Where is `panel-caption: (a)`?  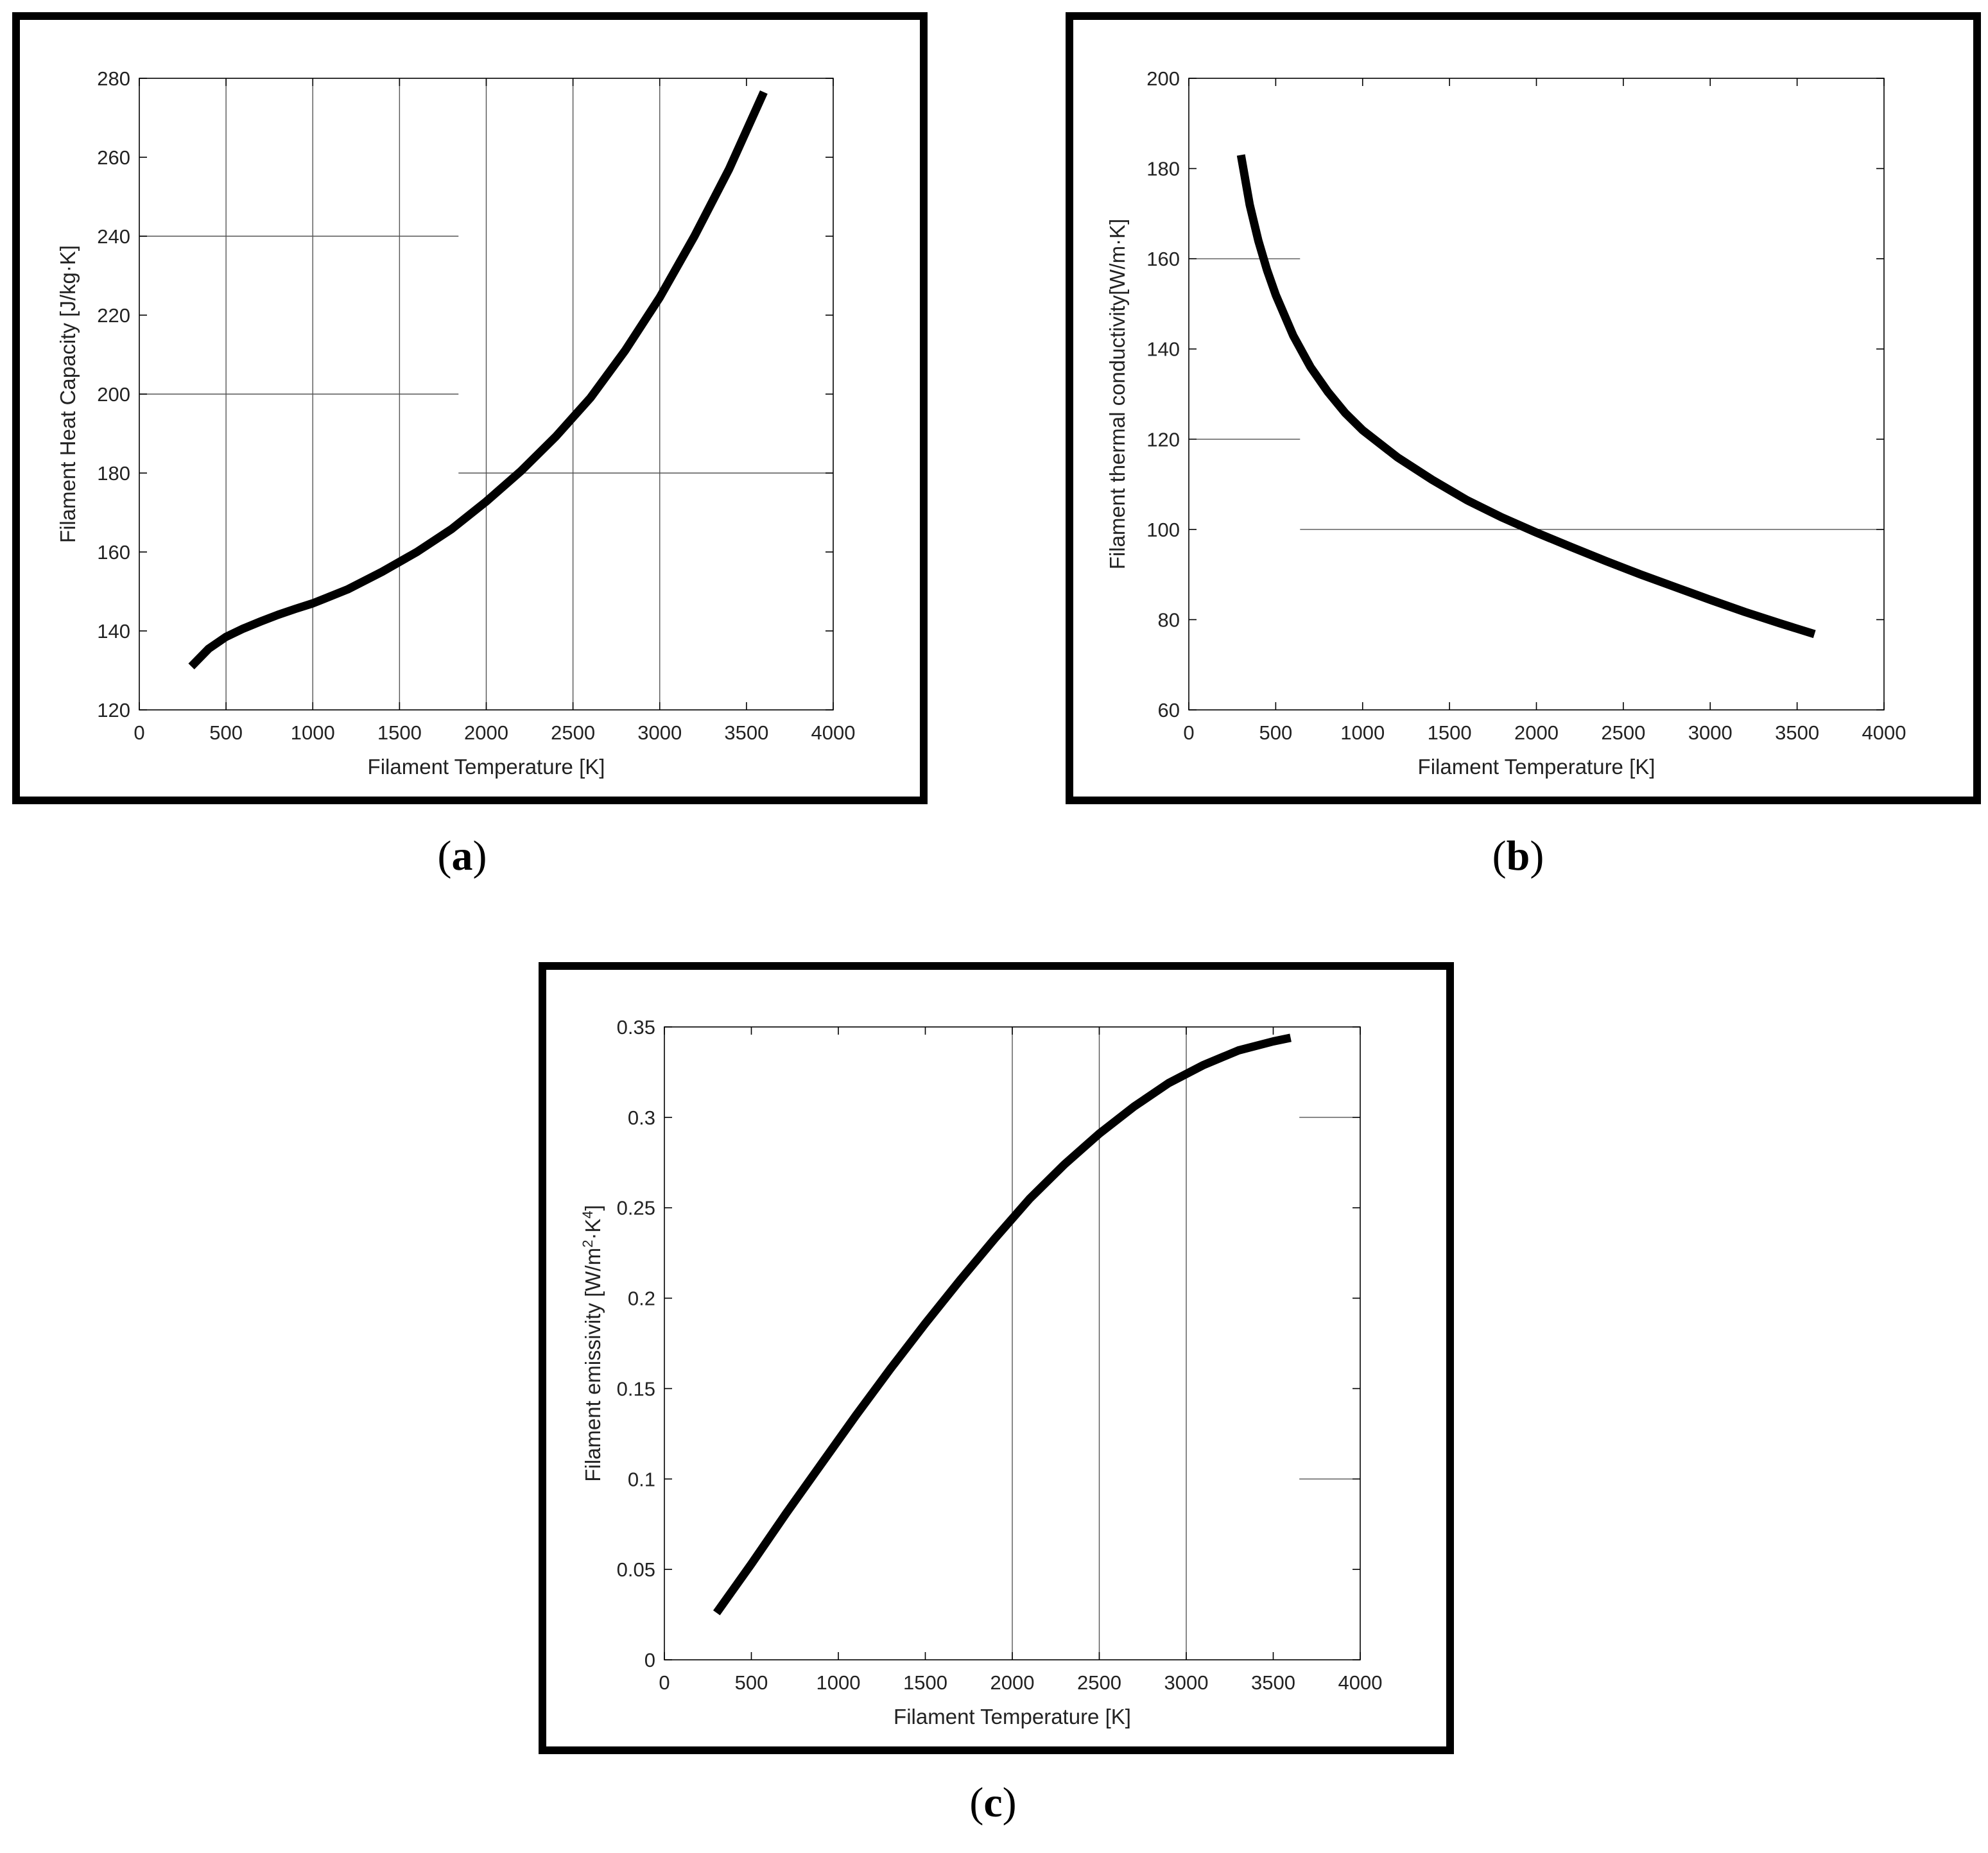
panel-caption: (a) is located at coordinates (462, 855).